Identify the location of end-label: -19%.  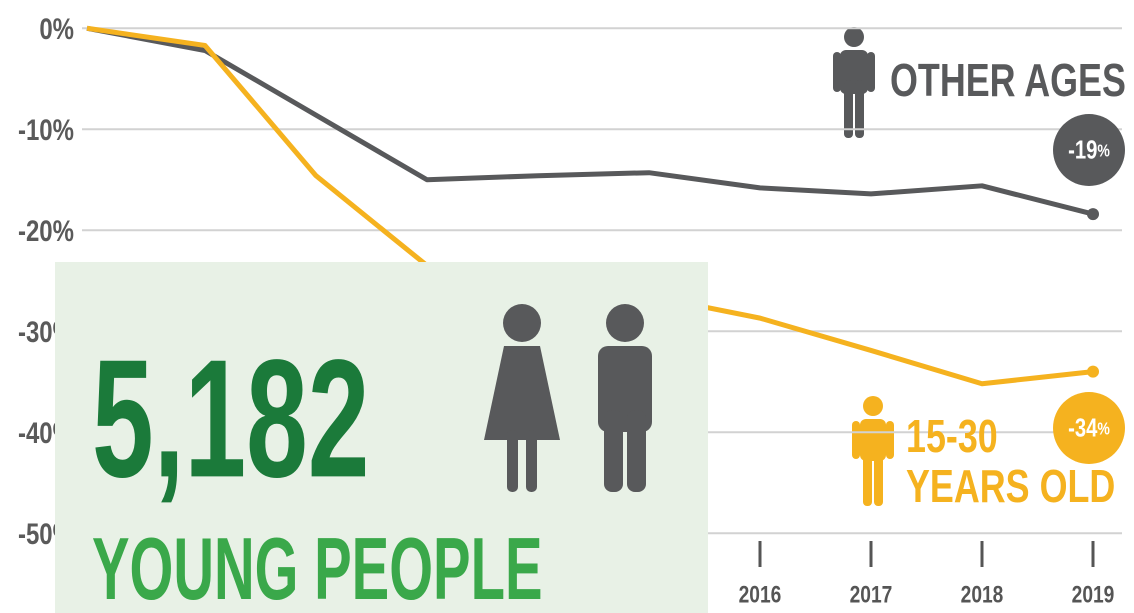
(1089, 149).